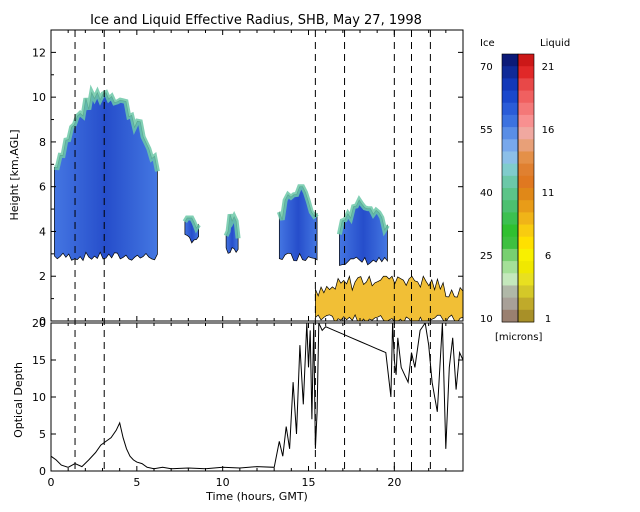  I want to click on od-tick-label: 10, so click(39, 397).